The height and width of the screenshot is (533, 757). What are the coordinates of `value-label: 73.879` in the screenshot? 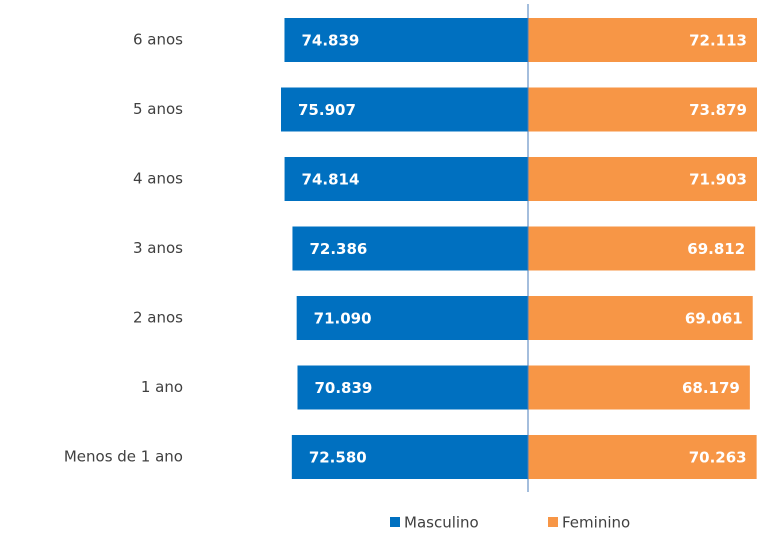 It's located at (718, 110).